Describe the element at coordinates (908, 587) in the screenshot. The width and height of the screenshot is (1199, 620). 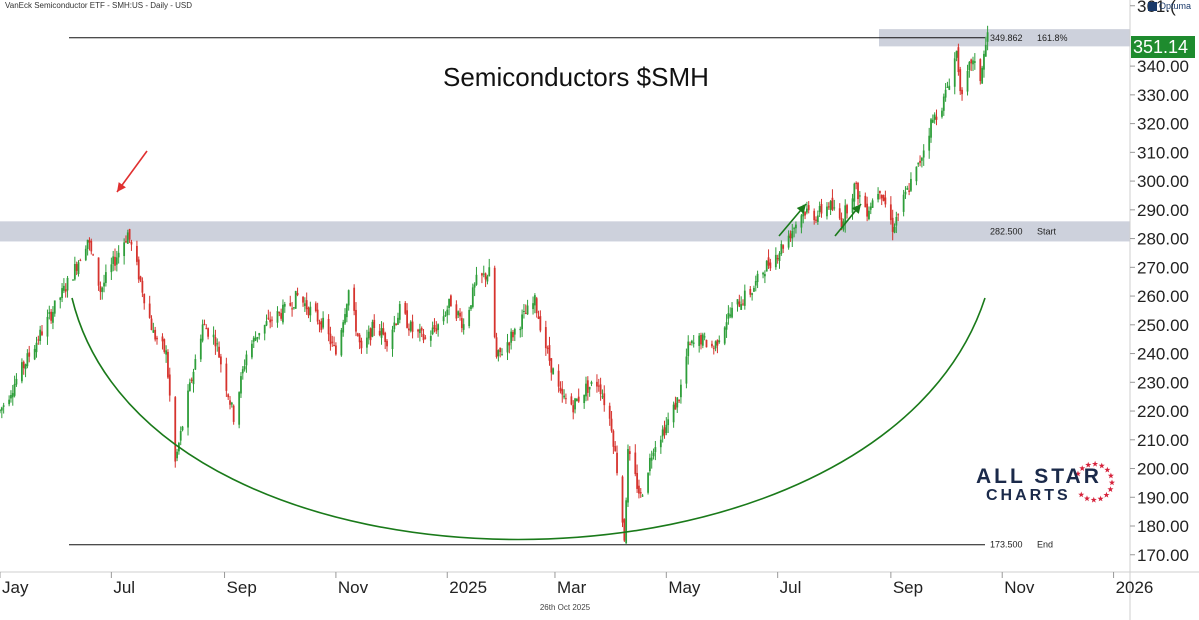
I see `x-tick-label: Sep` at that location.